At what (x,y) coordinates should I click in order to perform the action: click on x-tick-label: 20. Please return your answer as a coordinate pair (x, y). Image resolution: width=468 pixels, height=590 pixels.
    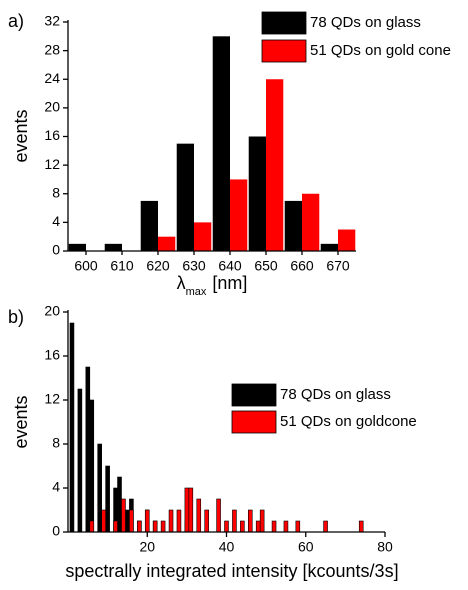
    Looking at the image, I should click on (147, 547).